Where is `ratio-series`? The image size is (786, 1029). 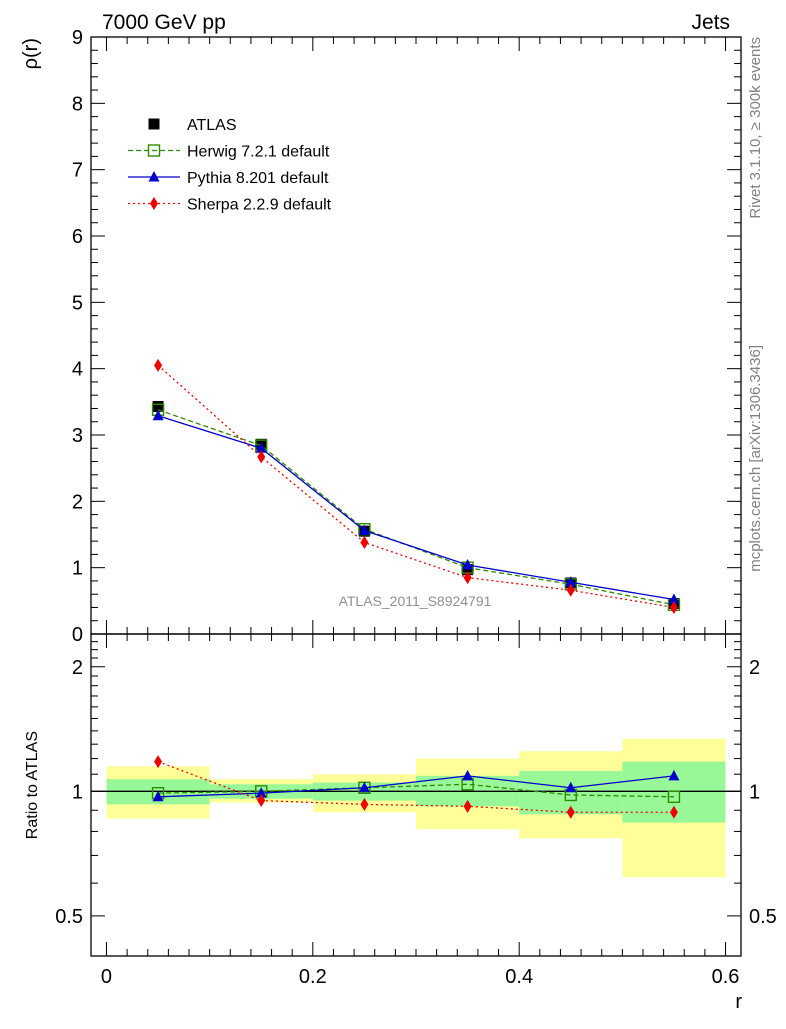
ratio-series is located at coordinates (416, 787).